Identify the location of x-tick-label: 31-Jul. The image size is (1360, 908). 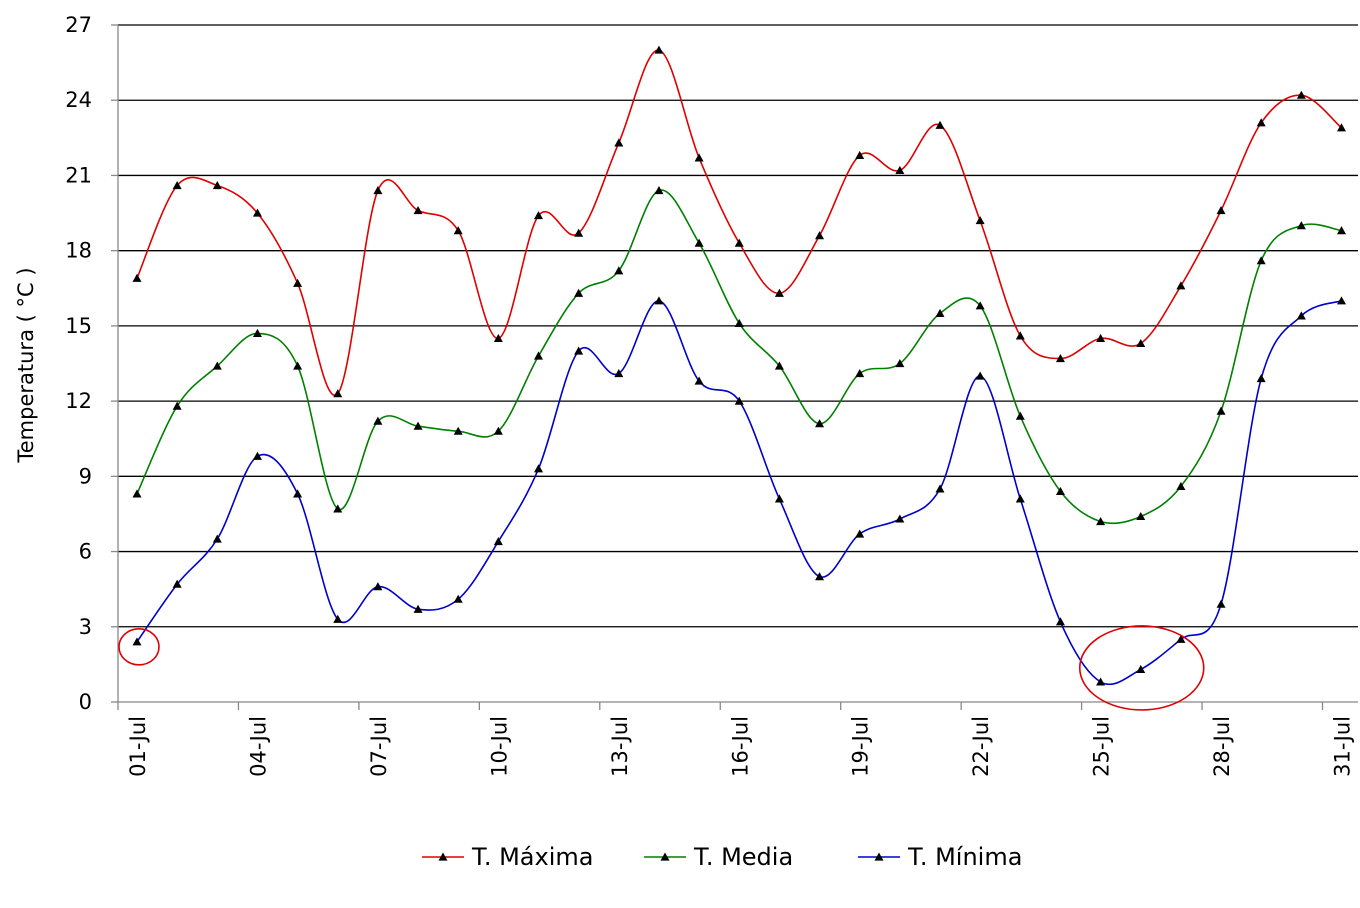
(1343, 746).